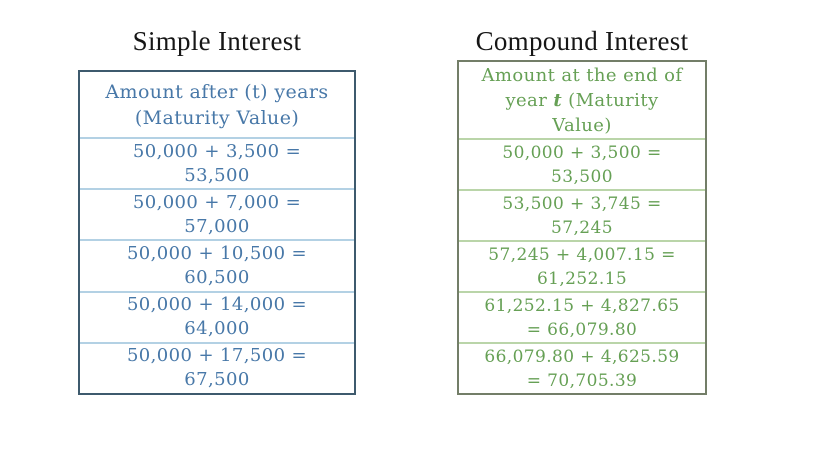  Describe the element at coordinates (558, 100) in the screenshot. I see `t-variable: t` at that location.